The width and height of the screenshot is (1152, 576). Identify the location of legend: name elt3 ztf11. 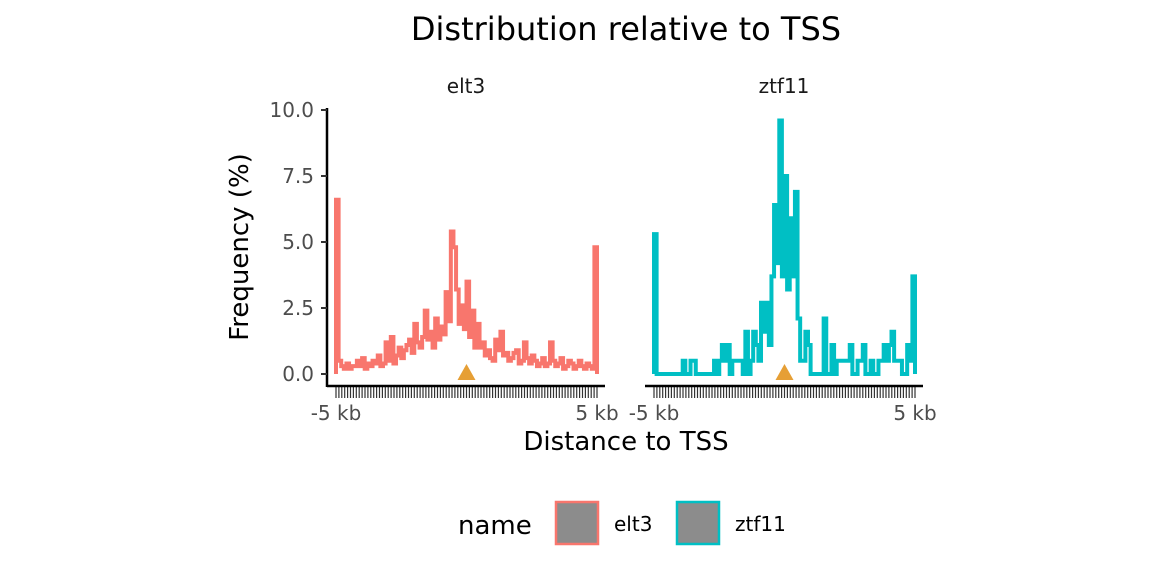
(622, 523).